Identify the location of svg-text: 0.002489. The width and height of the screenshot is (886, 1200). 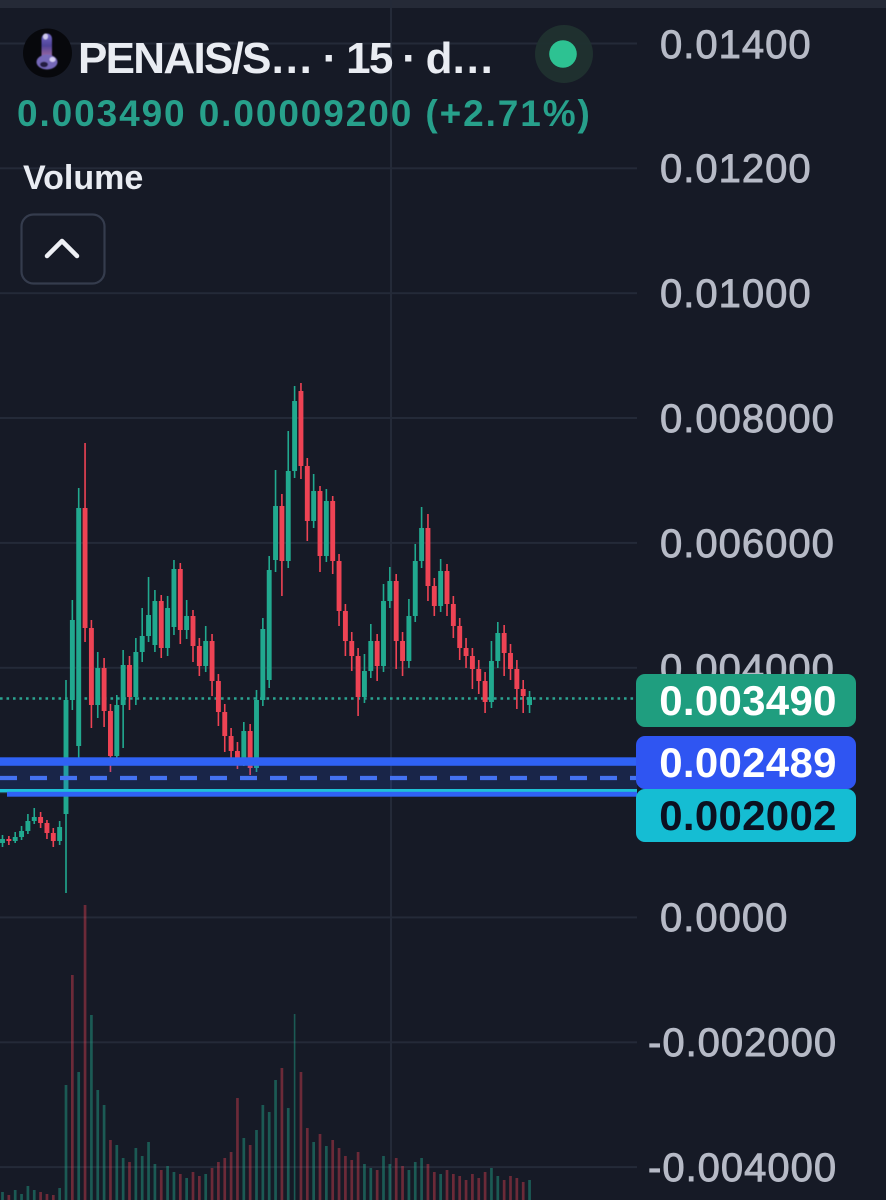
(748, 762).